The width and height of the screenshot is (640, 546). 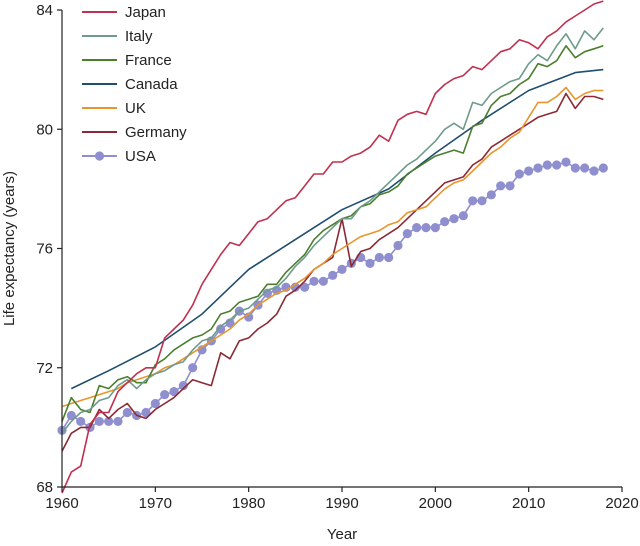 What do you see at coordinates (435, 503) in the screenshot?
I see `x-tick-label: 2000` at bounding box center [435, 503].